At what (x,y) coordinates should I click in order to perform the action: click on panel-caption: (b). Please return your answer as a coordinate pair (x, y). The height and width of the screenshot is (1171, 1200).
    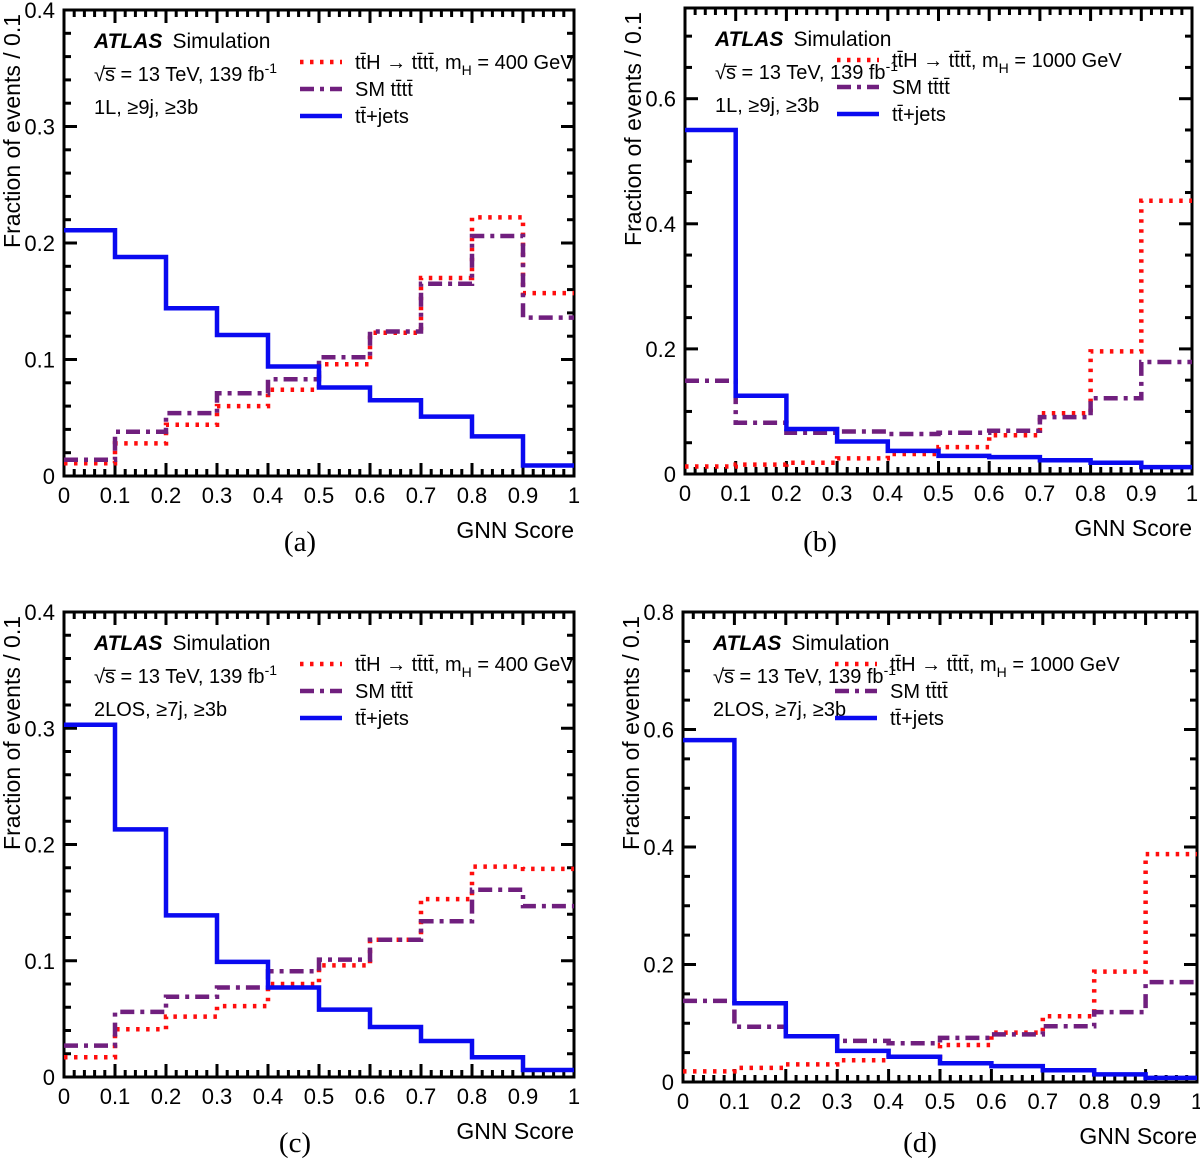
    Looking at the image, I should click on (820, 542).